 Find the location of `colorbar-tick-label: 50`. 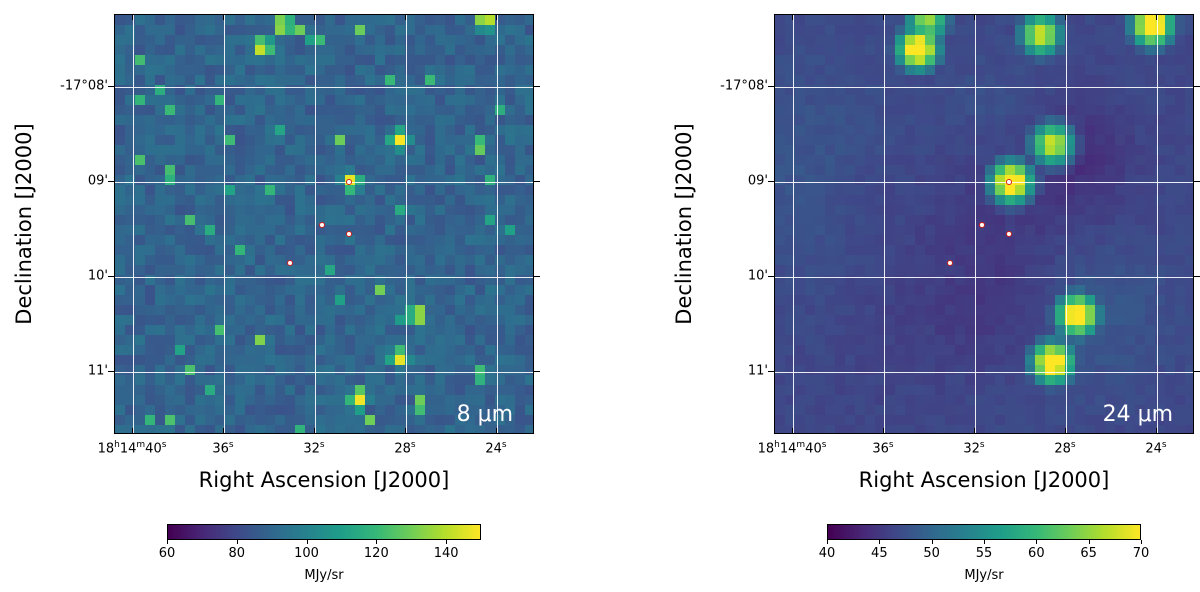

colorbar-tick-label: 50 is located at coordinates (931, 553).